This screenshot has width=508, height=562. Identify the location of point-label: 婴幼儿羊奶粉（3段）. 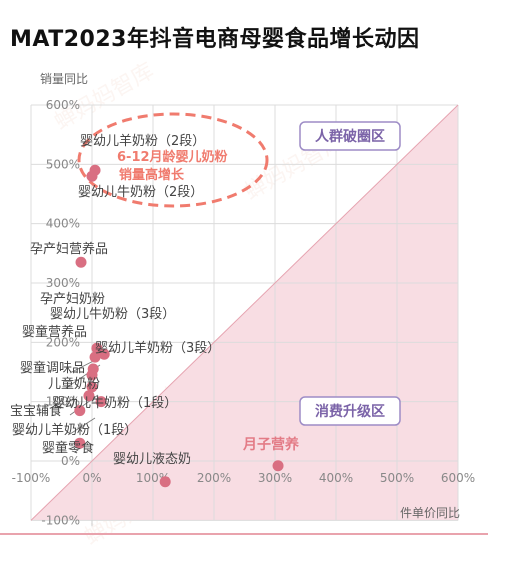
(157, 348).